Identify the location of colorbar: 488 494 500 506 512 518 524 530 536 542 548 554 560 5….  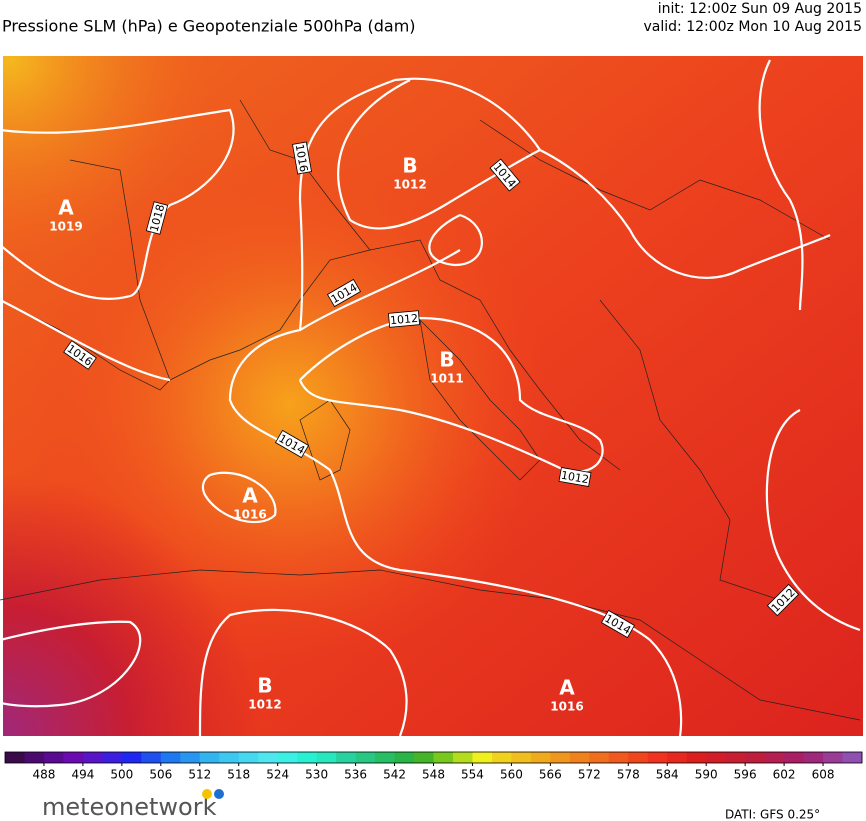
(433, 766).